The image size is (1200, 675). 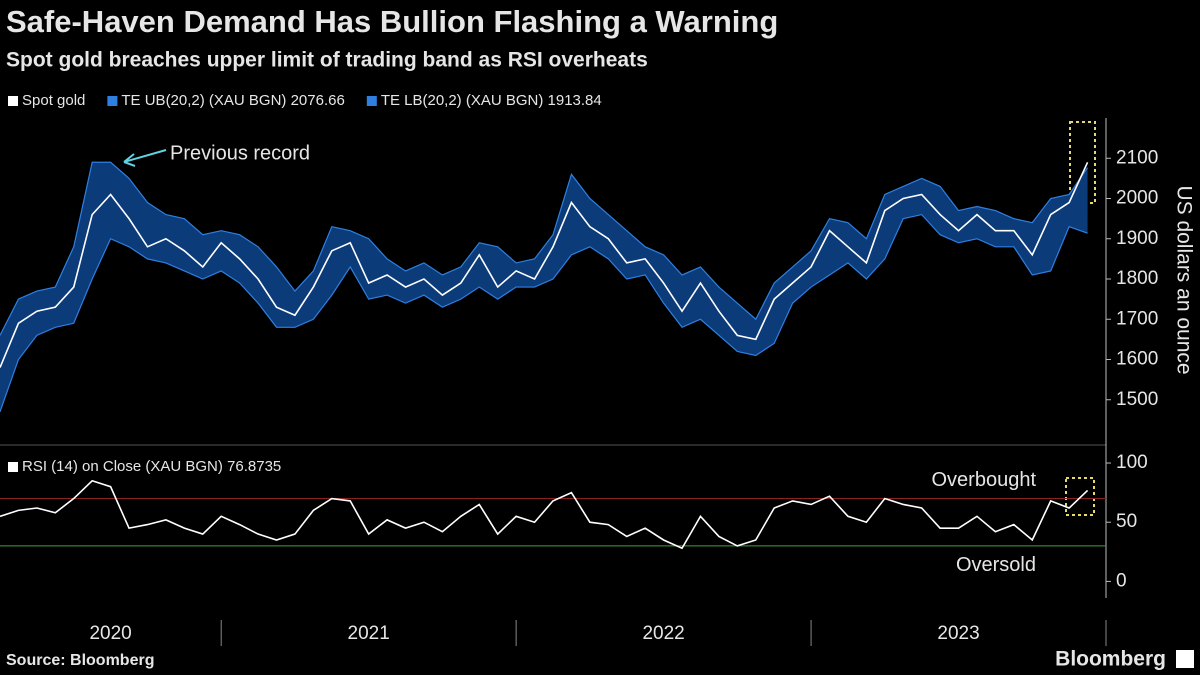 What do you see at coordinates (1110, 659) in the screenshot?
I see `logo: Bloomberg` at bounding box center [1110, 659].